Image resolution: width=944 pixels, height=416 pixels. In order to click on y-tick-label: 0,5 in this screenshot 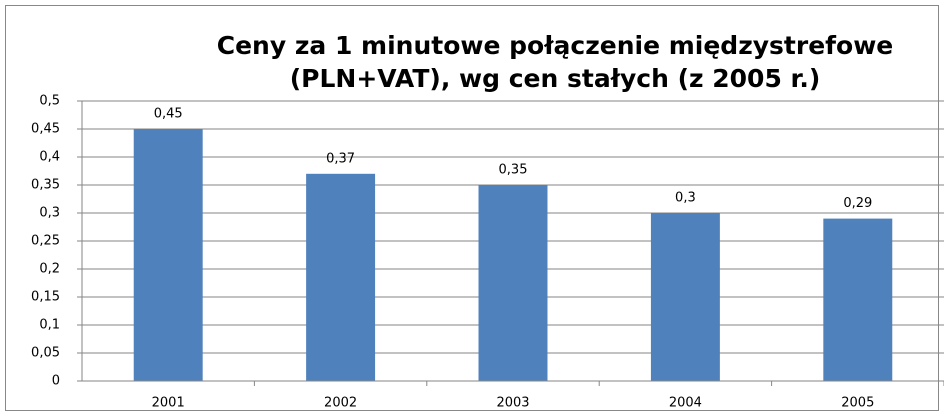, I will do `click(49, 101)`.